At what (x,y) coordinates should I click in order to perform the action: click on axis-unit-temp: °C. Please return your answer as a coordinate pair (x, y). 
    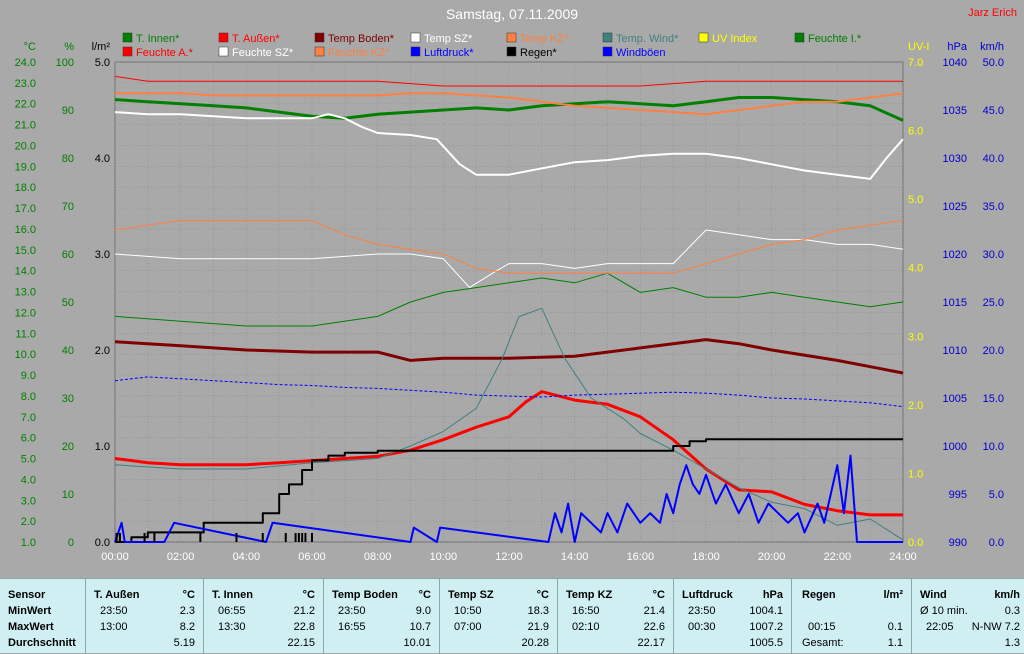
    Looking at the image, I should click on (30, 47).